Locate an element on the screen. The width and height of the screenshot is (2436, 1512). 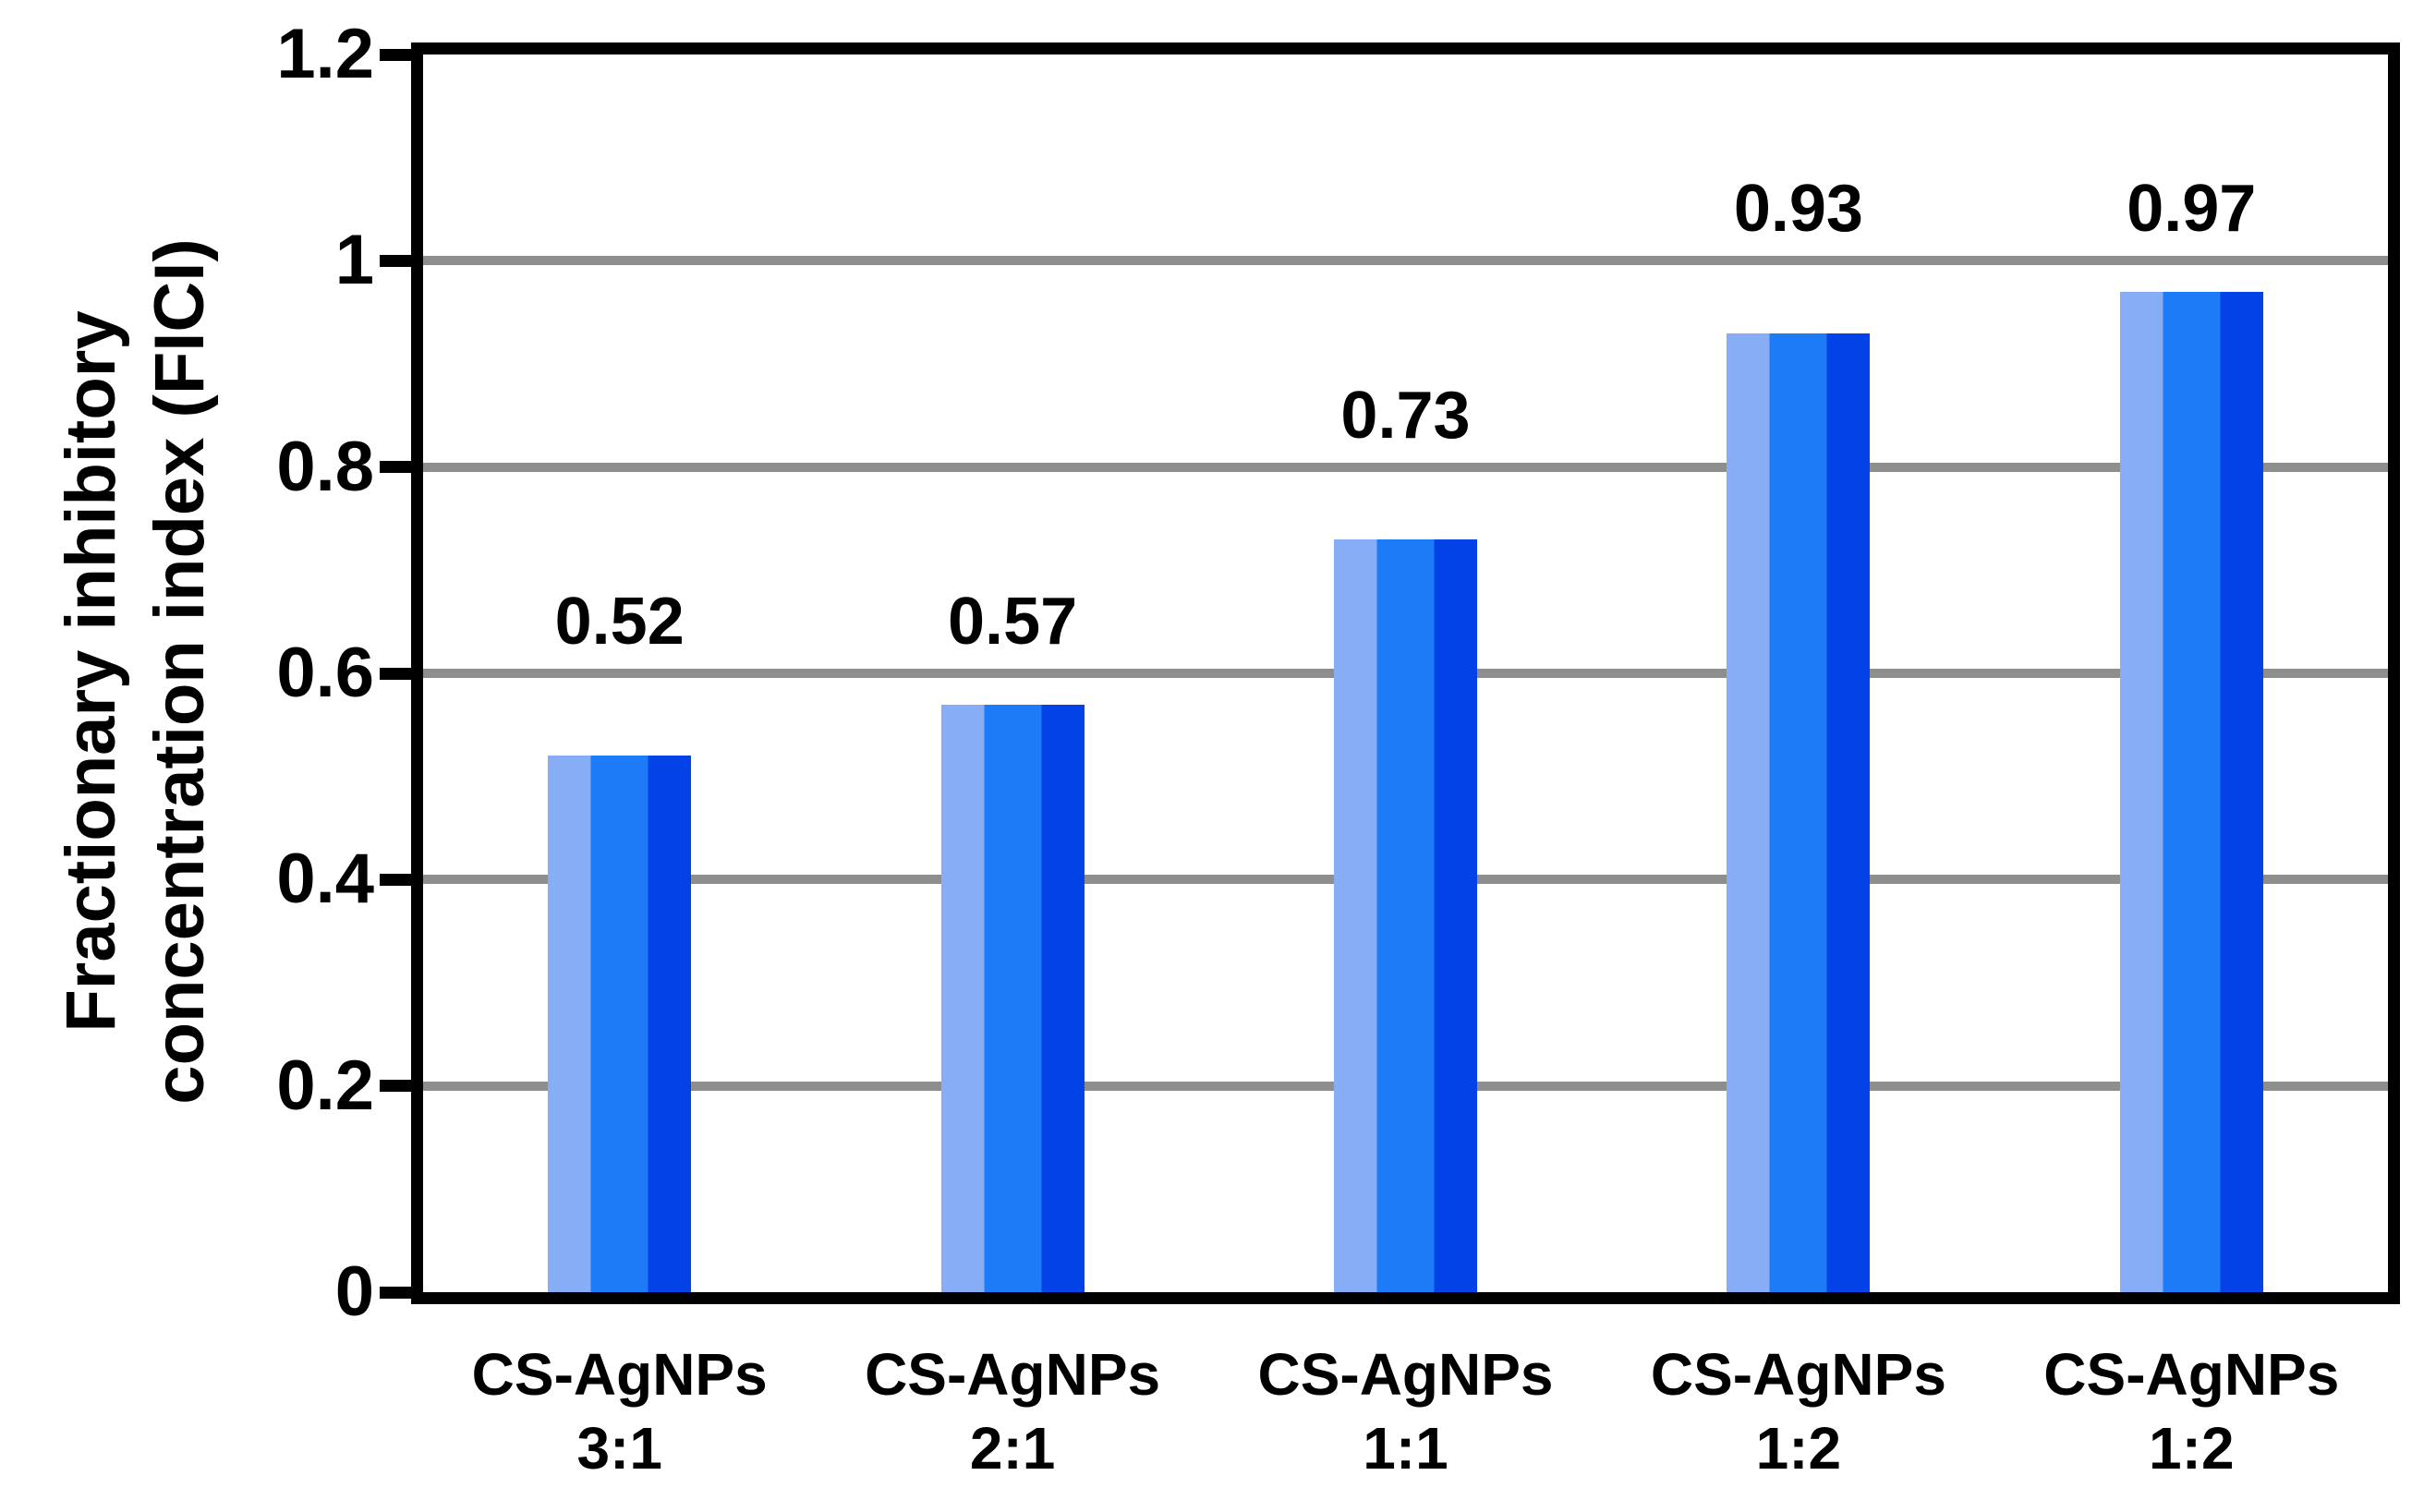
y-axis-tick-label: 0 is located at coordinates (354, 1291).